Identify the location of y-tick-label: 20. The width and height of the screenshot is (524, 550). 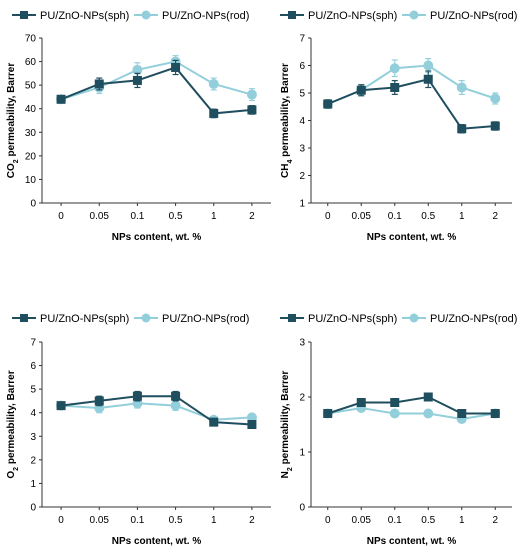
(31, 156).